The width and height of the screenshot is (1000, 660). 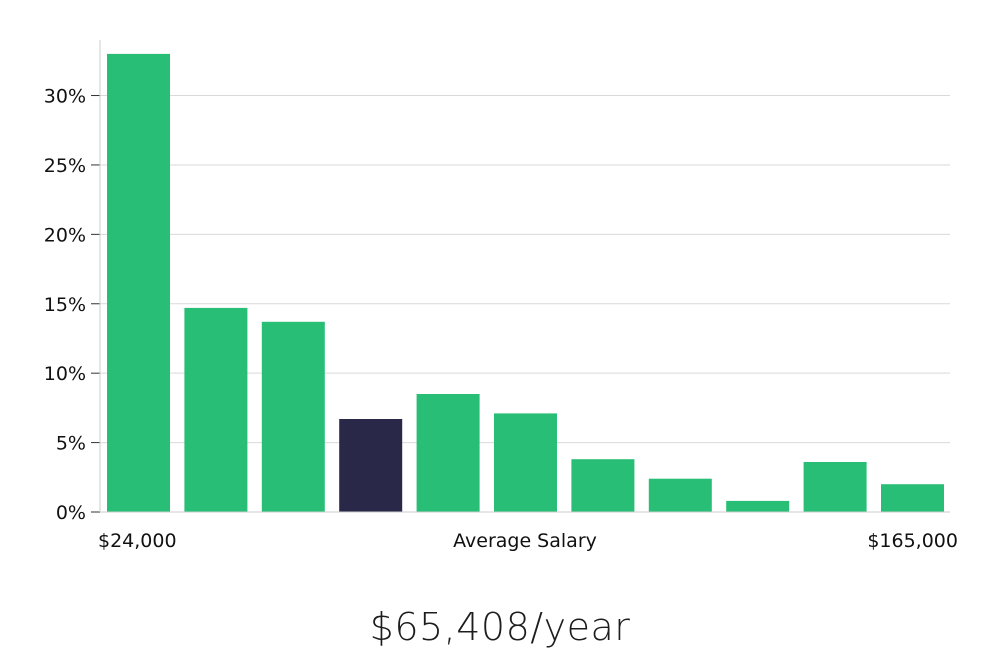 I want to click on x-axis-label: Average Salary, so click(x=525, y=541).